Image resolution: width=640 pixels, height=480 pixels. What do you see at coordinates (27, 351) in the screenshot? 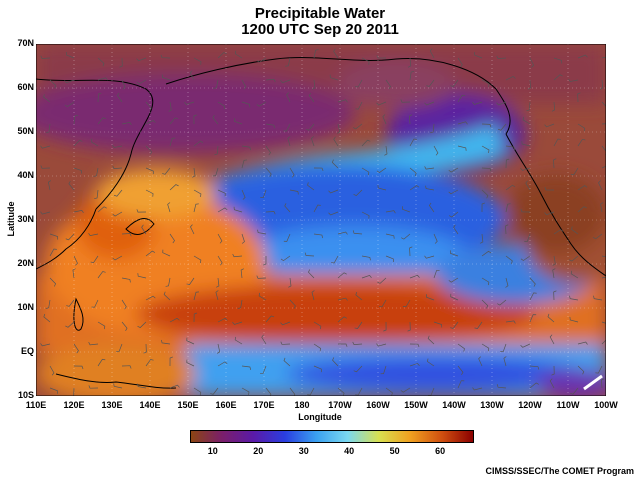
I see `lat-tick-label: EQ` at bounding box center [27, 351].